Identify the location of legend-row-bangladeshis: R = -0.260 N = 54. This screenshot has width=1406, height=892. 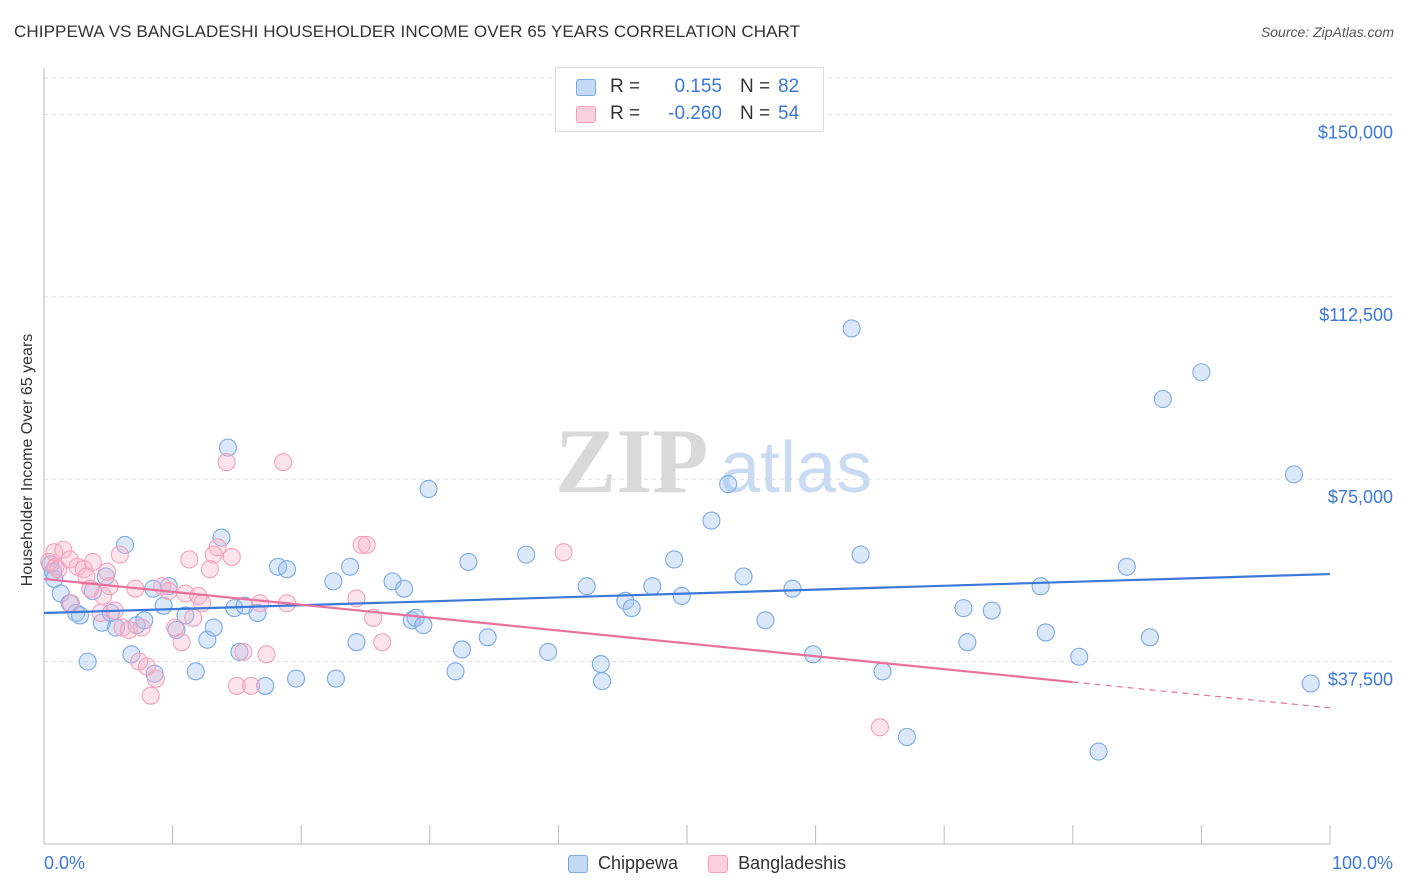
(687, 114).